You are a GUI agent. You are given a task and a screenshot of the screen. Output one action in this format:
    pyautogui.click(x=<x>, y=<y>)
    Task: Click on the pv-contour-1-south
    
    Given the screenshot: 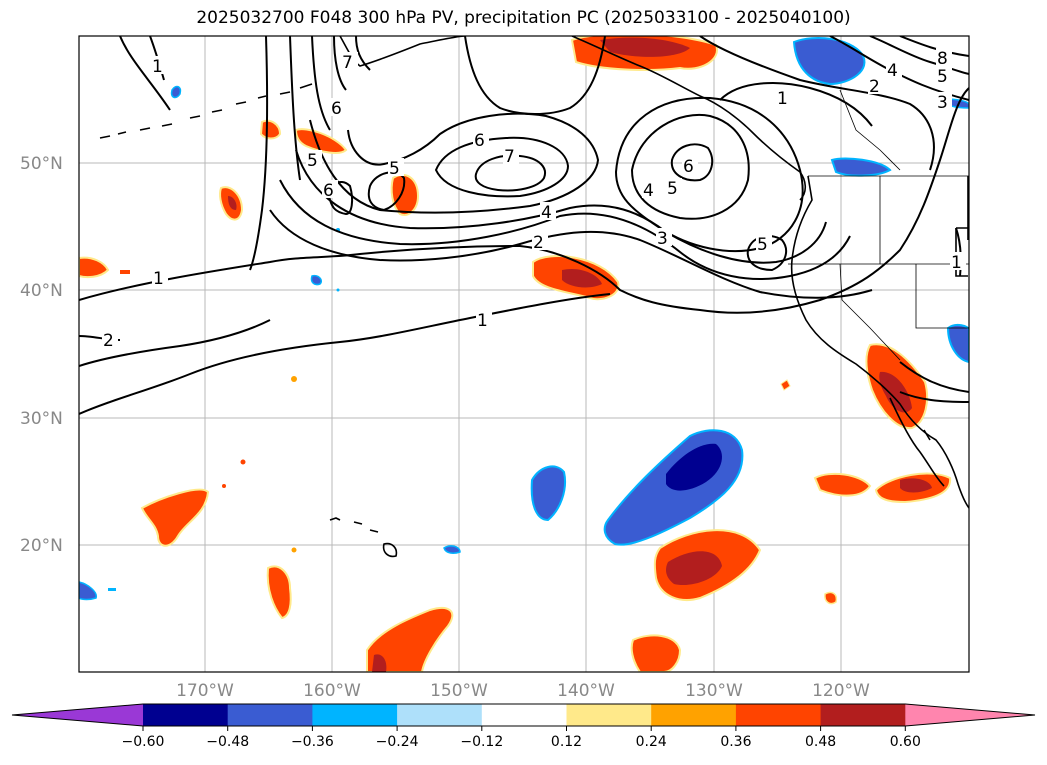 What is the action you would take?
    pyautogui.click(x=345, y=354)
    